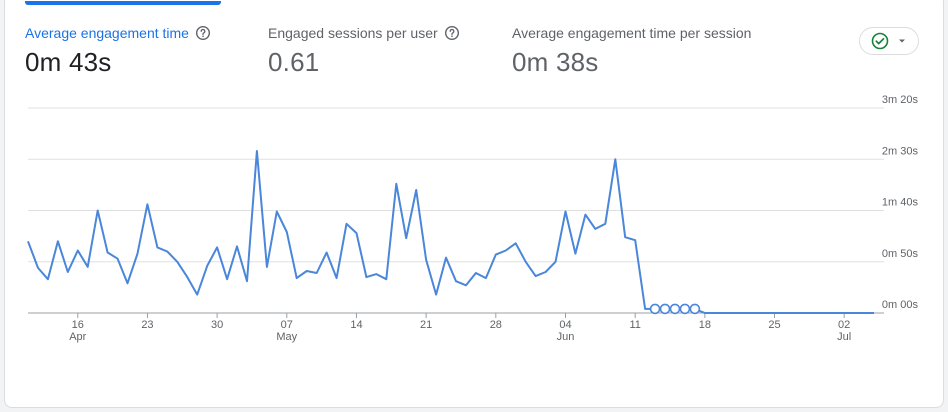  I want to click on x-tick-month-label: Apr, so click(77, 337).